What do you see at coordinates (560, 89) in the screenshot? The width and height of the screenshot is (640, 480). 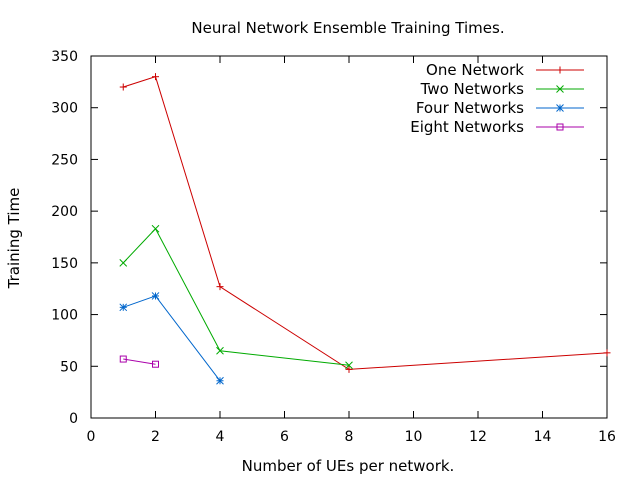 I see `legend-marker-two-networks` at bounding box center [560, 89].